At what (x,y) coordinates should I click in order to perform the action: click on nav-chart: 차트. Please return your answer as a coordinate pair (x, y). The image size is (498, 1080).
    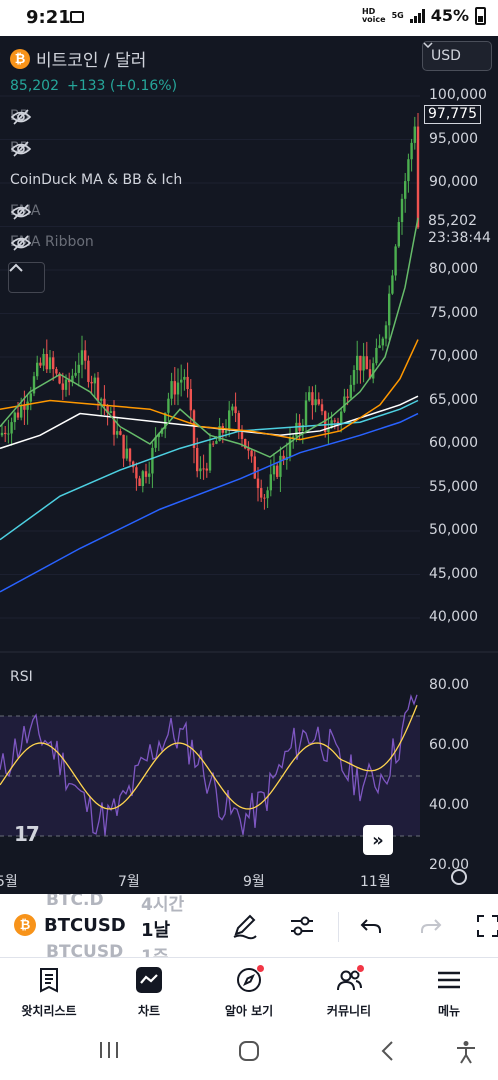
    Looking at the image, I should click on (149, 992).